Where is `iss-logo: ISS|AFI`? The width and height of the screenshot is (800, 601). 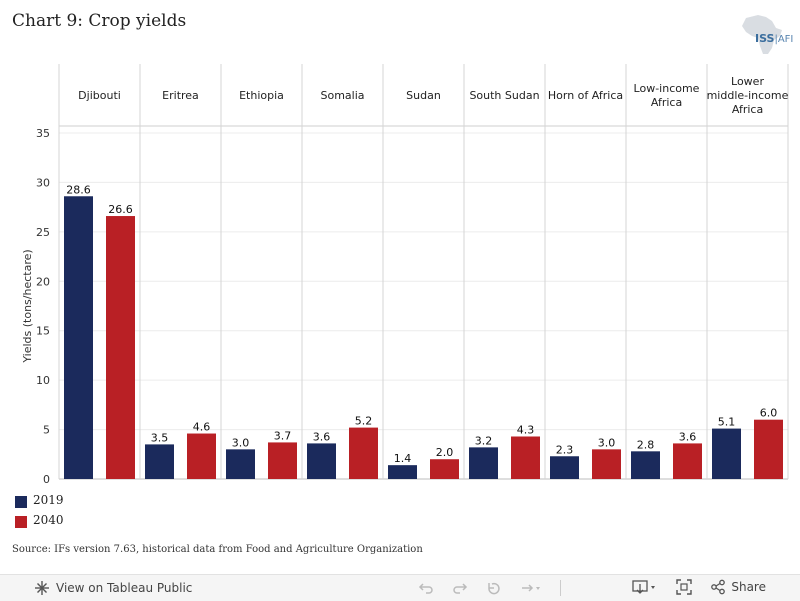
iss-logo: ISS|AFI is located at coordinates (774, 38).